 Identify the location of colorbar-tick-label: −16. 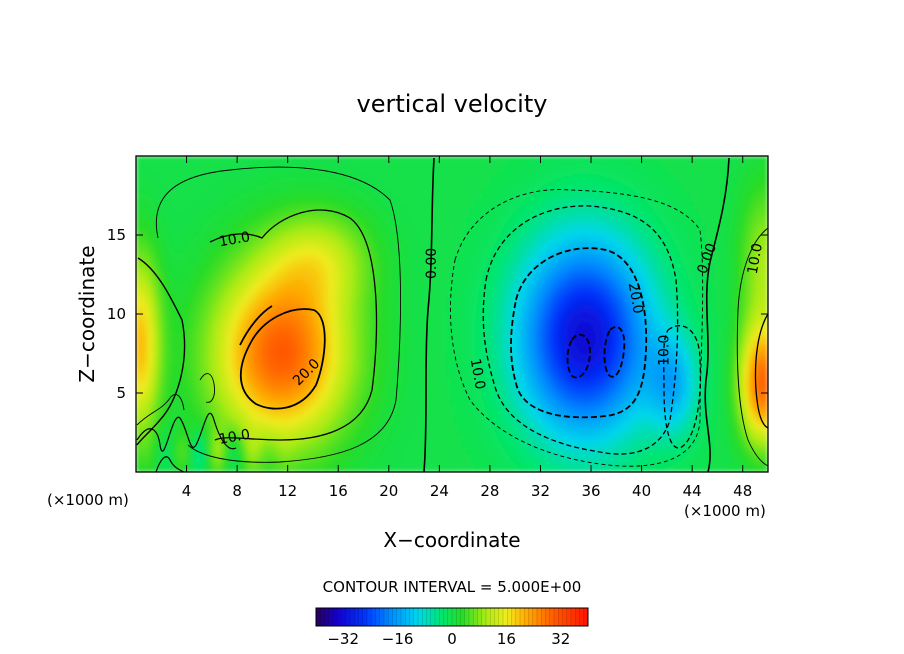
(398, 639).